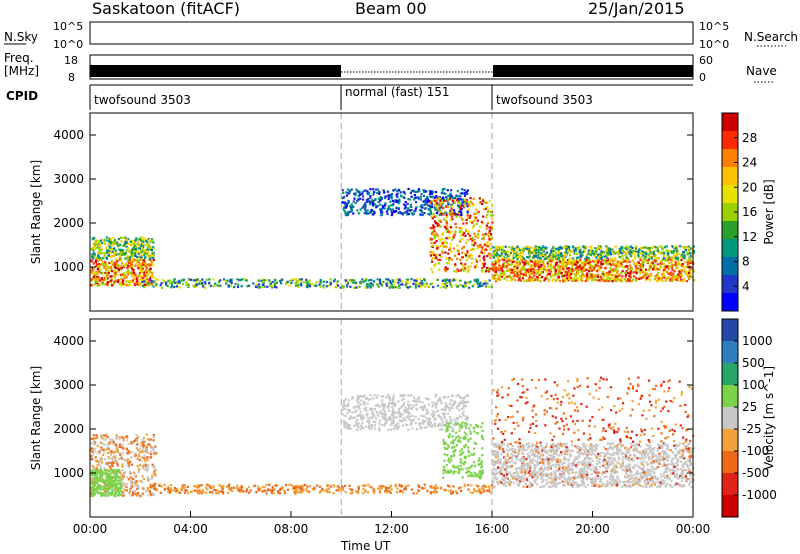 The image size is (800, 554). I want to click on noise-left-tick-bottom: 10^0, so click(68, 44).